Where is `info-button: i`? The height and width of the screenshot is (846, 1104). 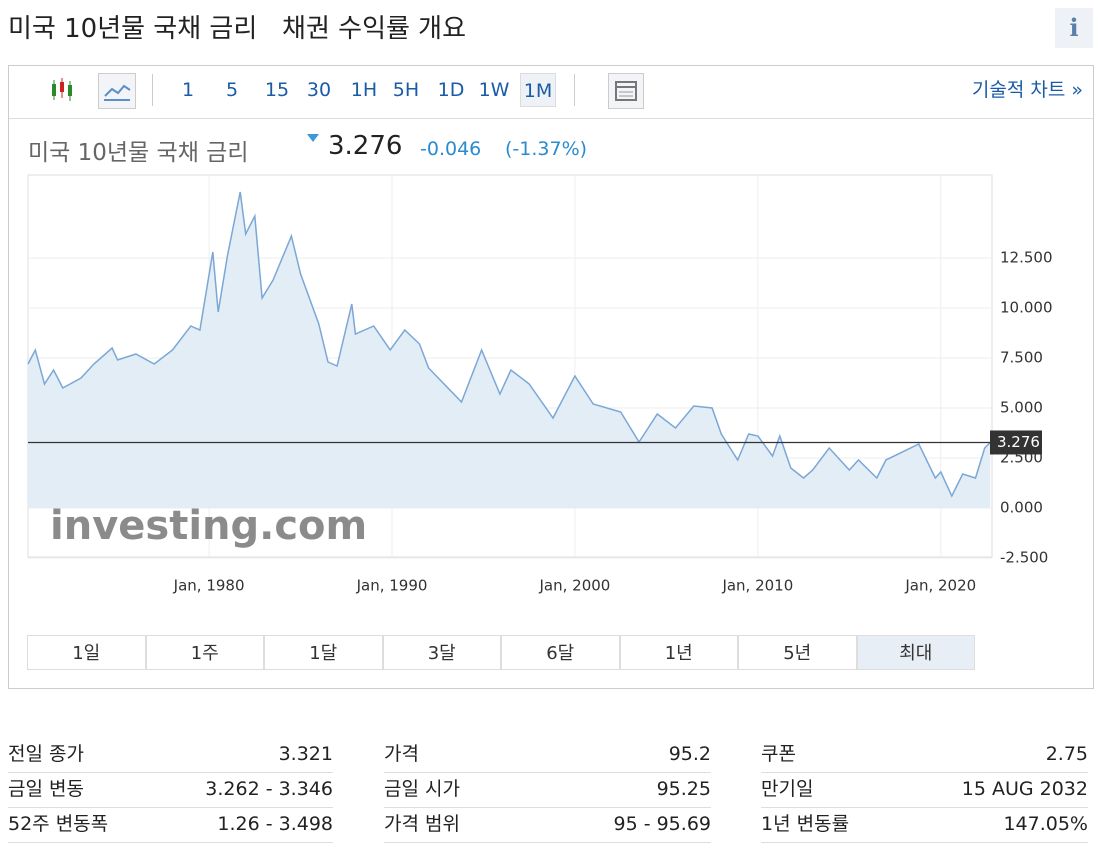 info-button: i is located at coordinates (1074, 28).